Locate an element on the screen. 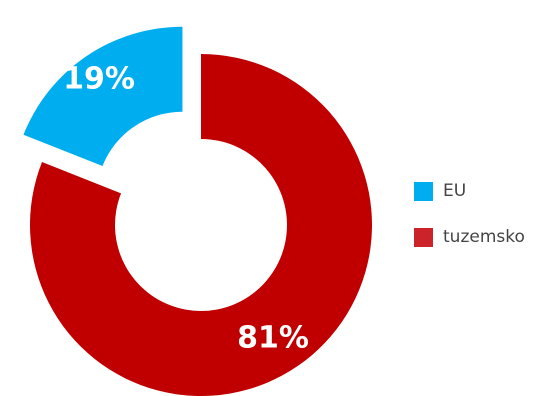 The width and height of the screenshot is (546, 396). legend-swatch-tuzemsko is located at coordinates (423, 237).